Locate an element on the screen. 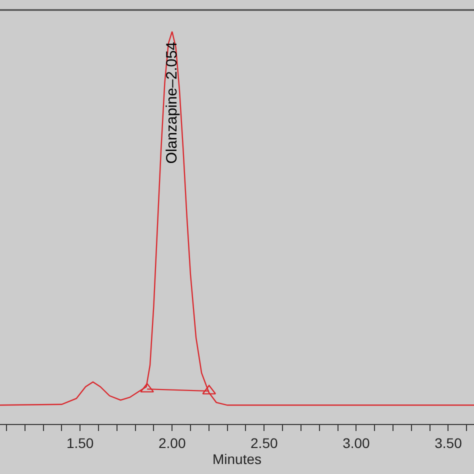 This screenshot has height=474, width=474. x-tick-label: 2.50 is located at coordinates (264, 442).